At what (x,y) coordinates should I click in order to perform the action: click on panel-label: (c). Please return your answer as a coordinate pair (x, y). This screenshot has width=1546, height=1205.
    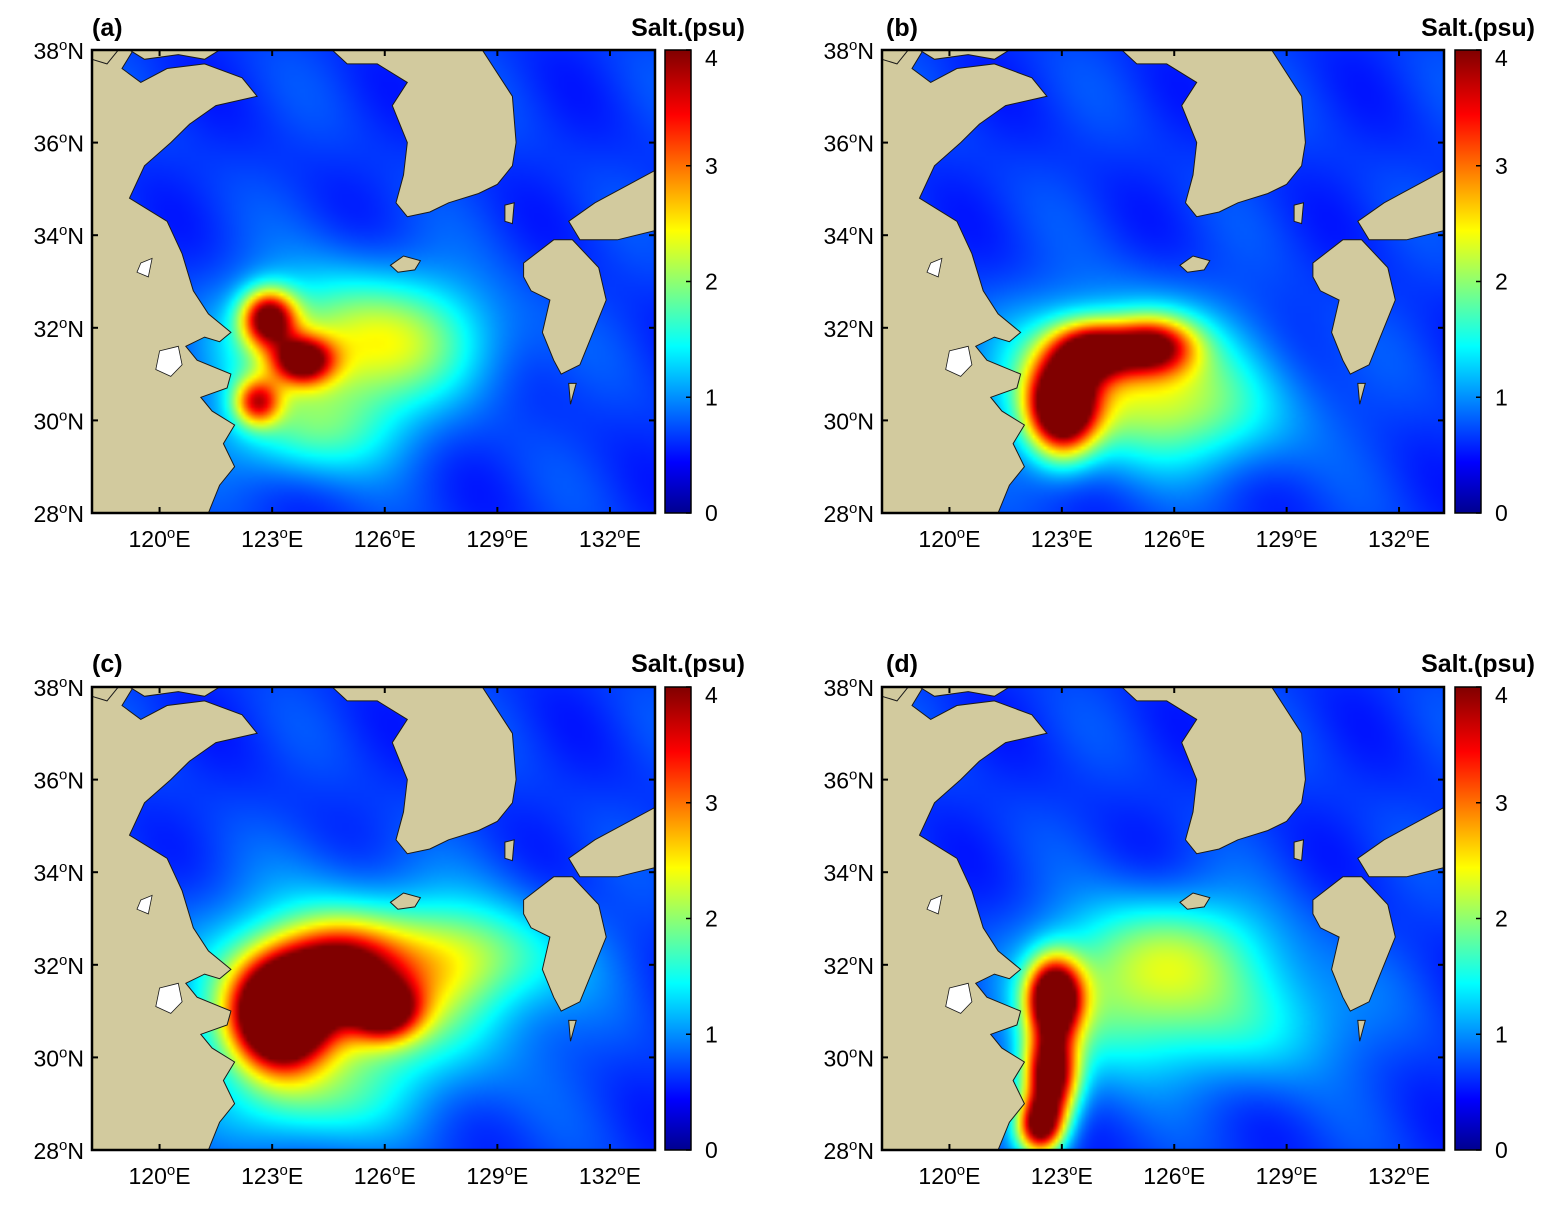
    Looking at the image, I should click on (107, 664).